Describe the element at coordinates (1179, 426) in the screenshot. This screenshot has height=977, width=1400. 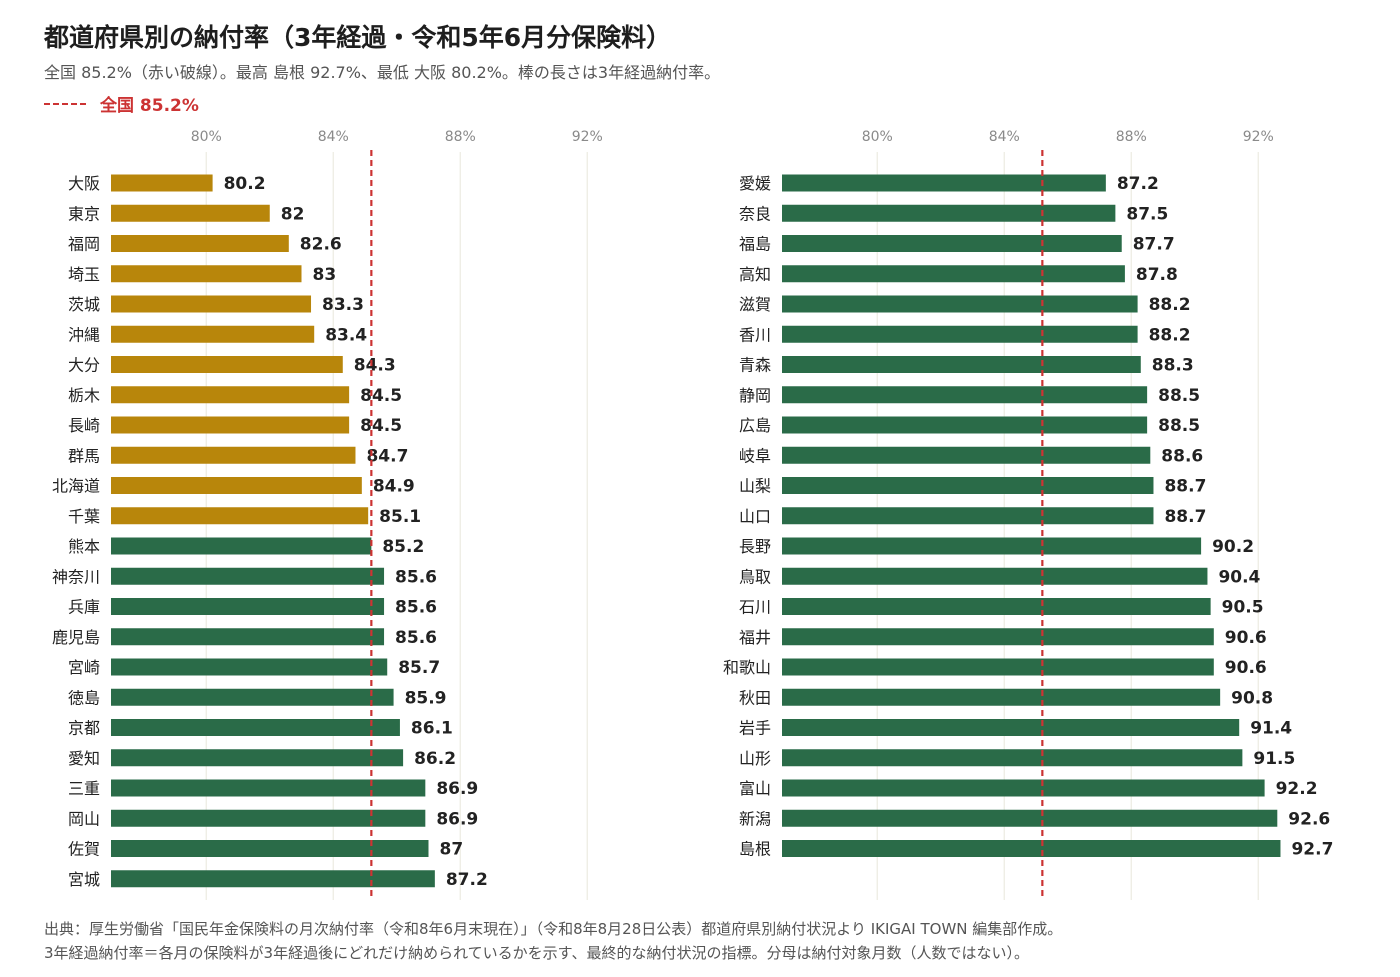
I see `value-label: 88.5` at that location.